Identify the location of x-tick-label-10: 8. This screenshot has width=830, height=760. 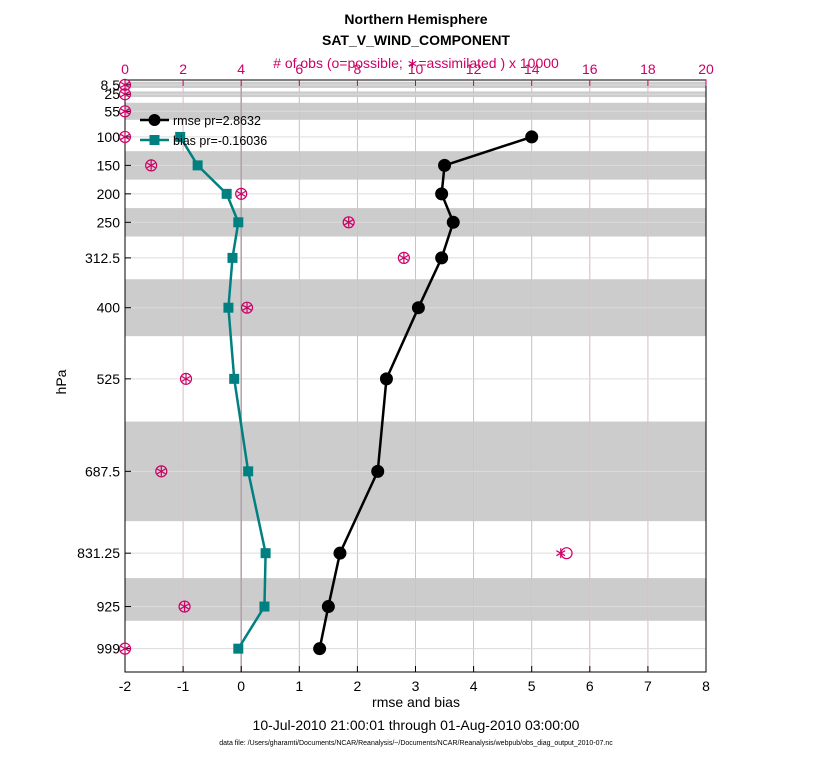
(706, 686).